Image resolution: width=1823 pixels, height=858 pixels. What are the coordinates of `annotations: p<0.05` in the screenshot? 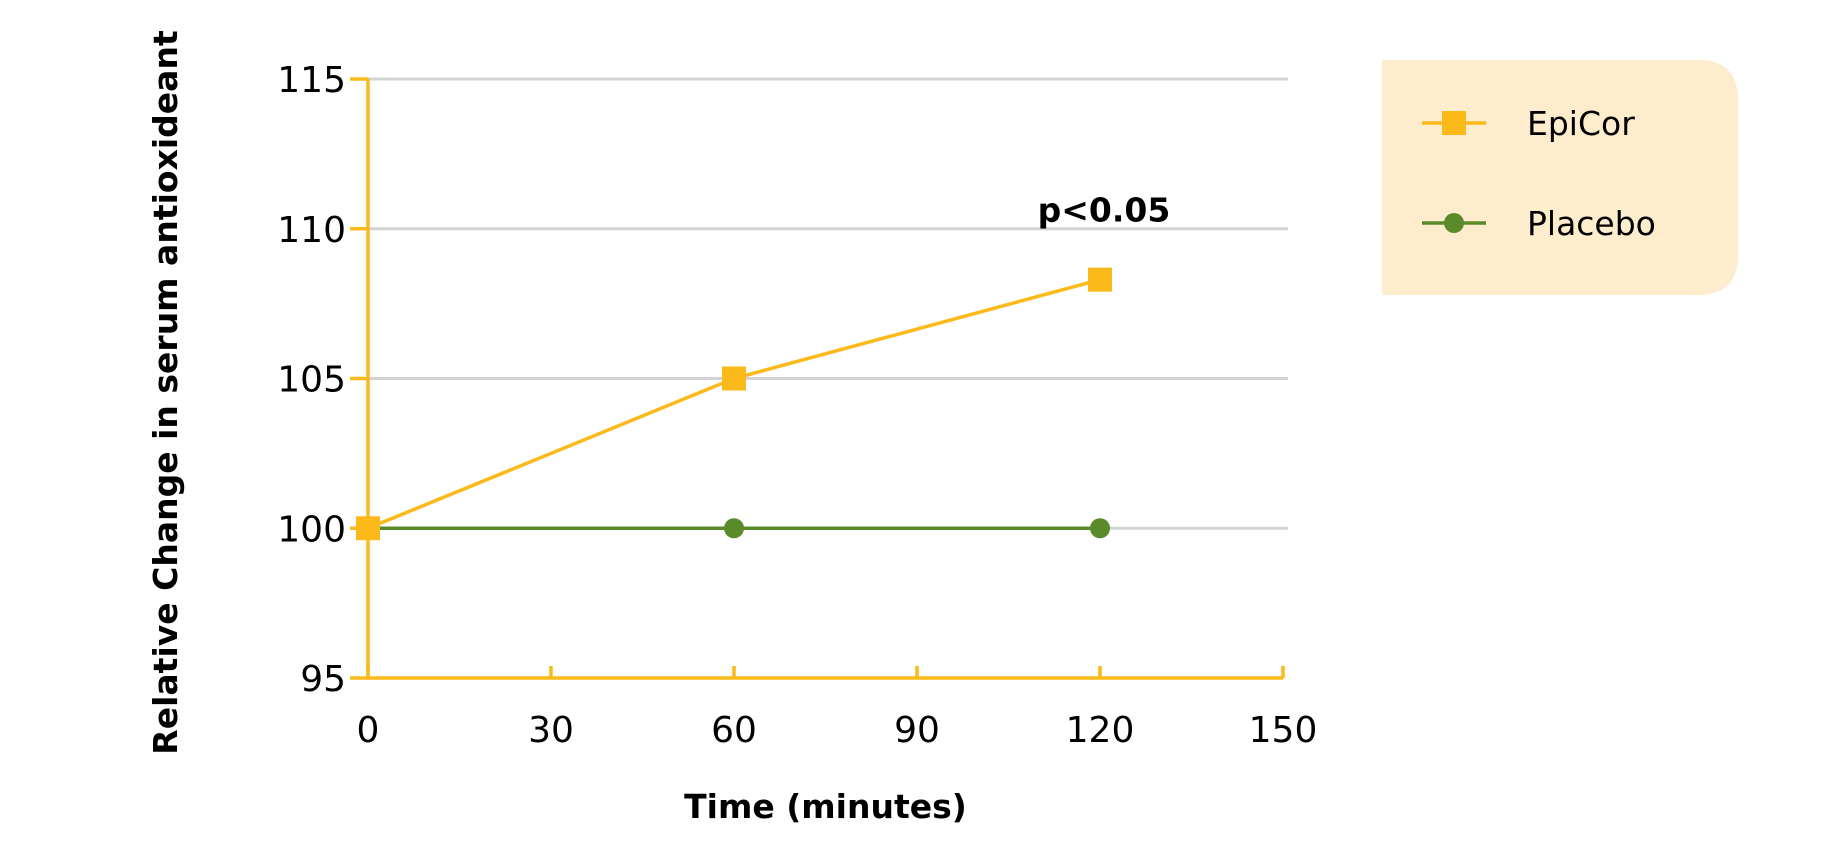 It's located at (1104, 210).